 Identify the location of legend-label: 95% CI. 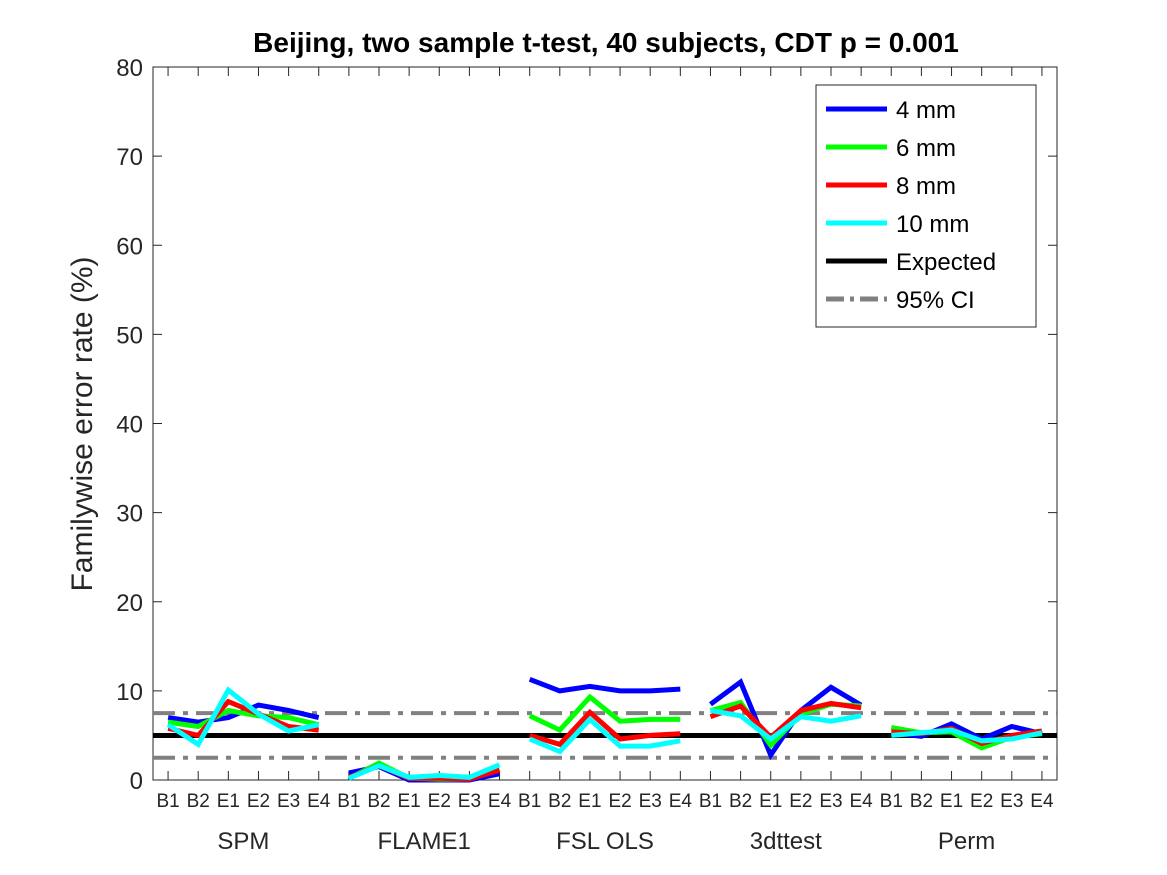
(935, 300).